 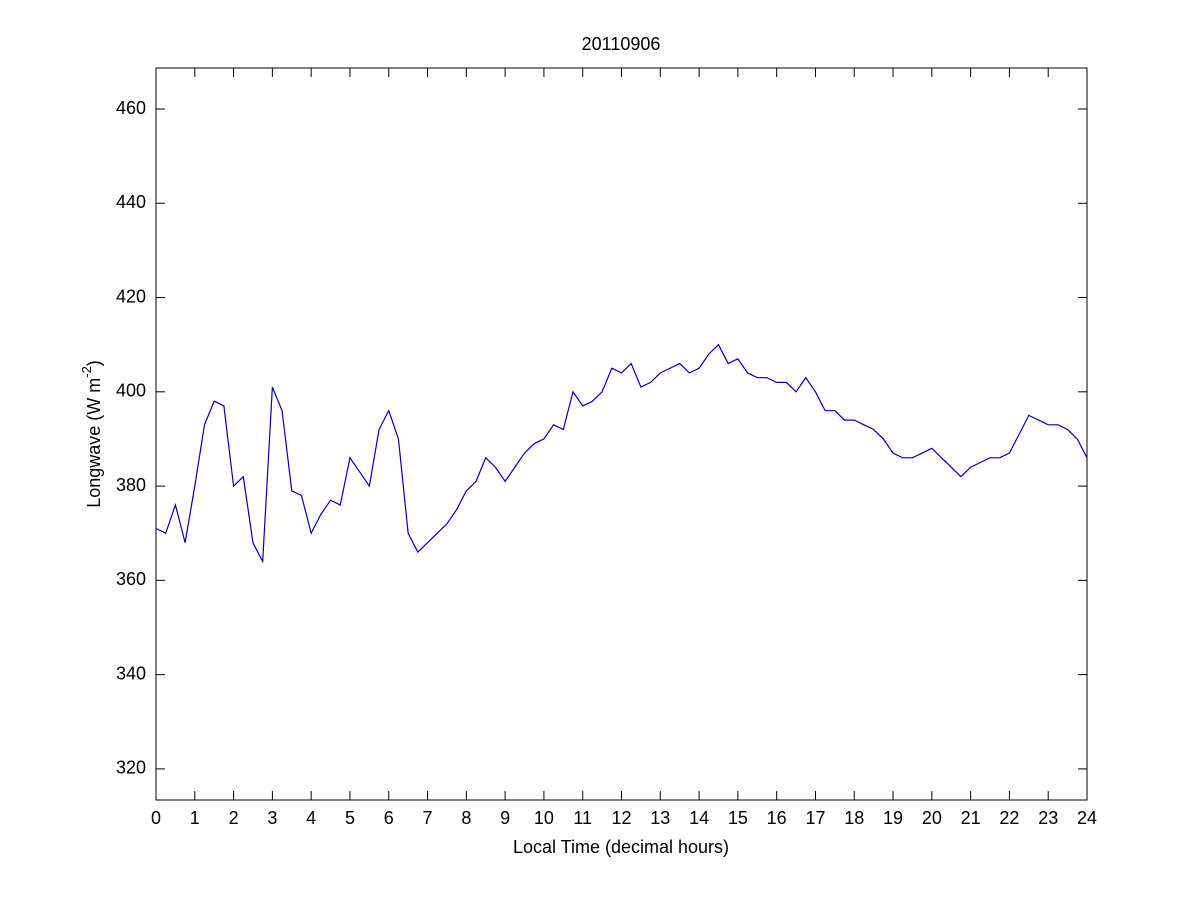 I want to click on x-tick-label: 3, so click(x=272, y=818).